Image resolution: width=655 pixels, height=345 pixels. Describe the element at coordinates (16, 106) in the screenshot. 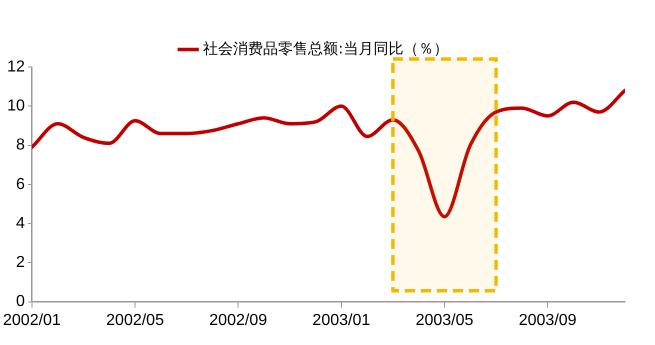

I see `y-tick-label: 10` at that location.